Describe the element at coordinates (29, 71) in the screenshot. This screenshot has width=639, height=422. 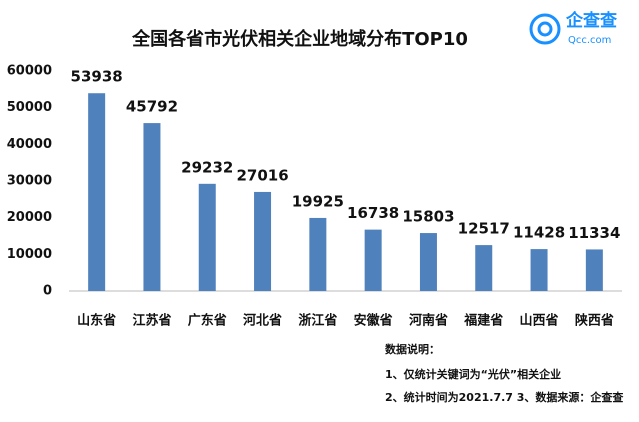
I see `y-tick-label: 60000` at that location.